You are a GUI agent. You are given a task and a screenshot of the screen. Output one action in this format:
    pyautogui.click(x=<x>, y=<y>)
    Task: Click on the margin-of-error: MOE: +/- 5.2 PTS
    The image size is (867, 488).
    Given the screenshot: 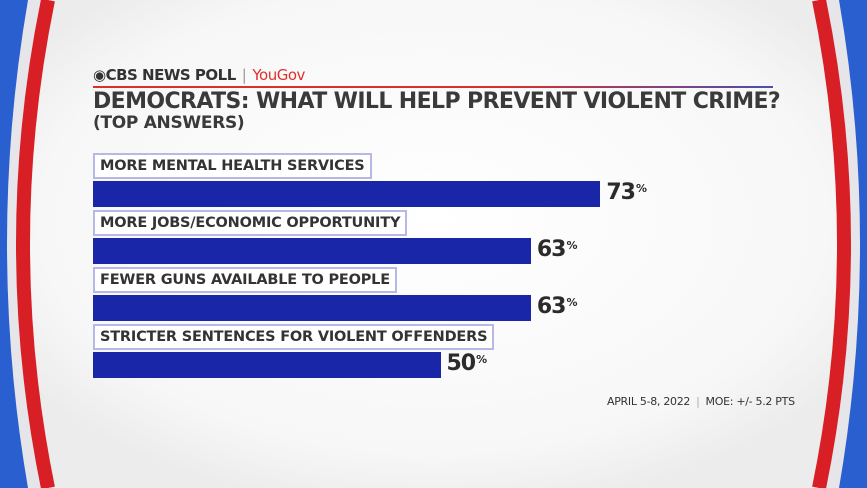 What is the action you would take?
    pyautogui.click(x=750, y=401)
    